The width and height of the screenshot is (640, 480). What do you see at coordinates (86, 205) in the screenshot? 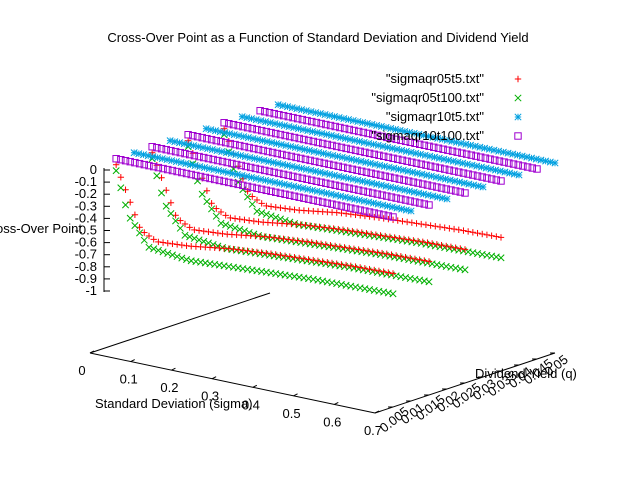
I see `z-tick-label: -0.3` at bounding box center [86, 205].